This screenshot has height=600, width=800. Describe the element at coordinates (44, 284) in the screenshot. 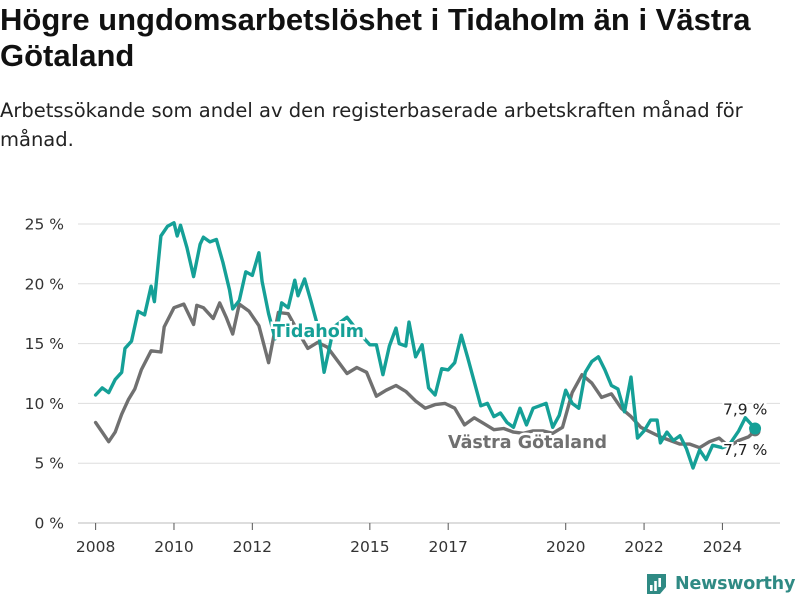

I see `y-tick-label: 20 %` at that location.